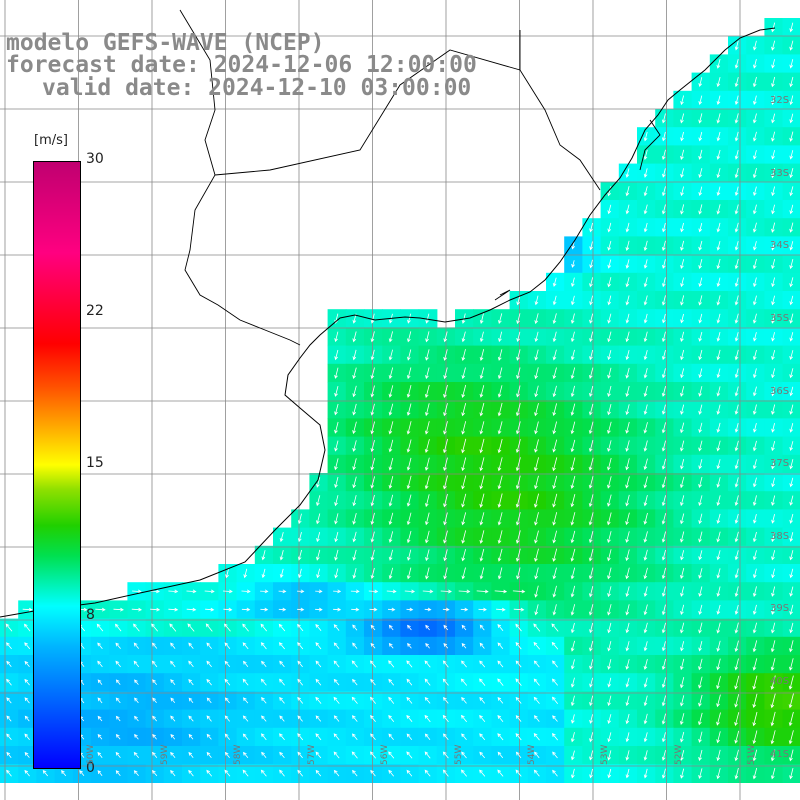  Describe the element at coordinates (51, 140) in the screenshot. I see `colorbar-unit: [m/s]` at that location.